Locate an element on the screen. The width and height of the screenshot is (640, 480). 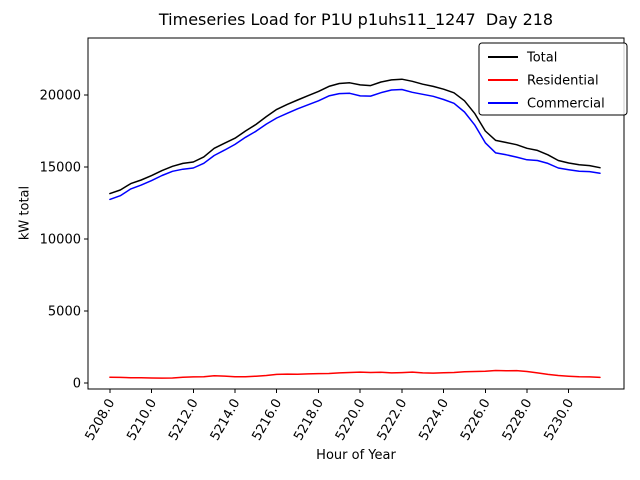
x-tick-label: 5224.0 is located at coordinates (434, 420).